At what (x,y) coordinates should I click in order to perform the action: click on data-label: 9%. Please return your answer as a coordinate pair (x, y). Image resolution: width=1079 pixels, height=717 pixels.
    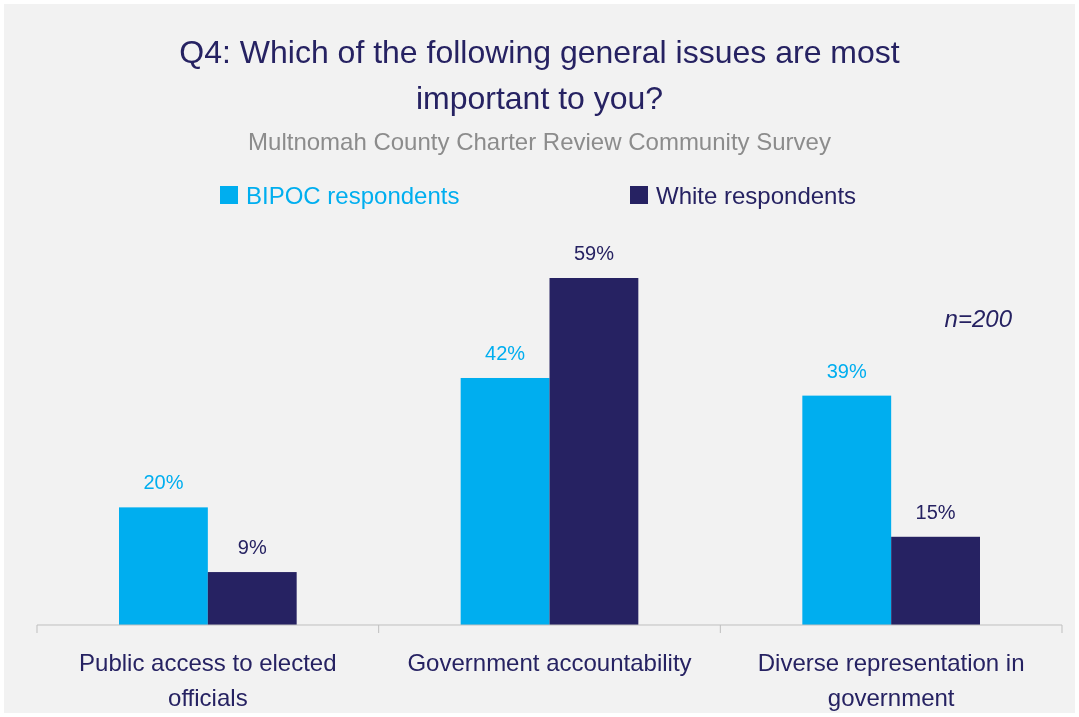
    Looking at the image, I should click on (252, 547).